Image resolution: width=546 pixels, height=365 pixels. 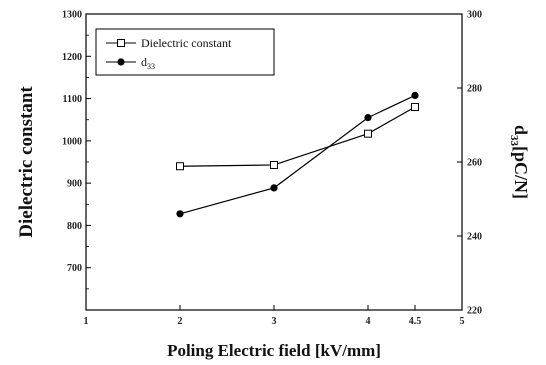 I want to click on legend-marker-d33, so click(x=121, y=62).